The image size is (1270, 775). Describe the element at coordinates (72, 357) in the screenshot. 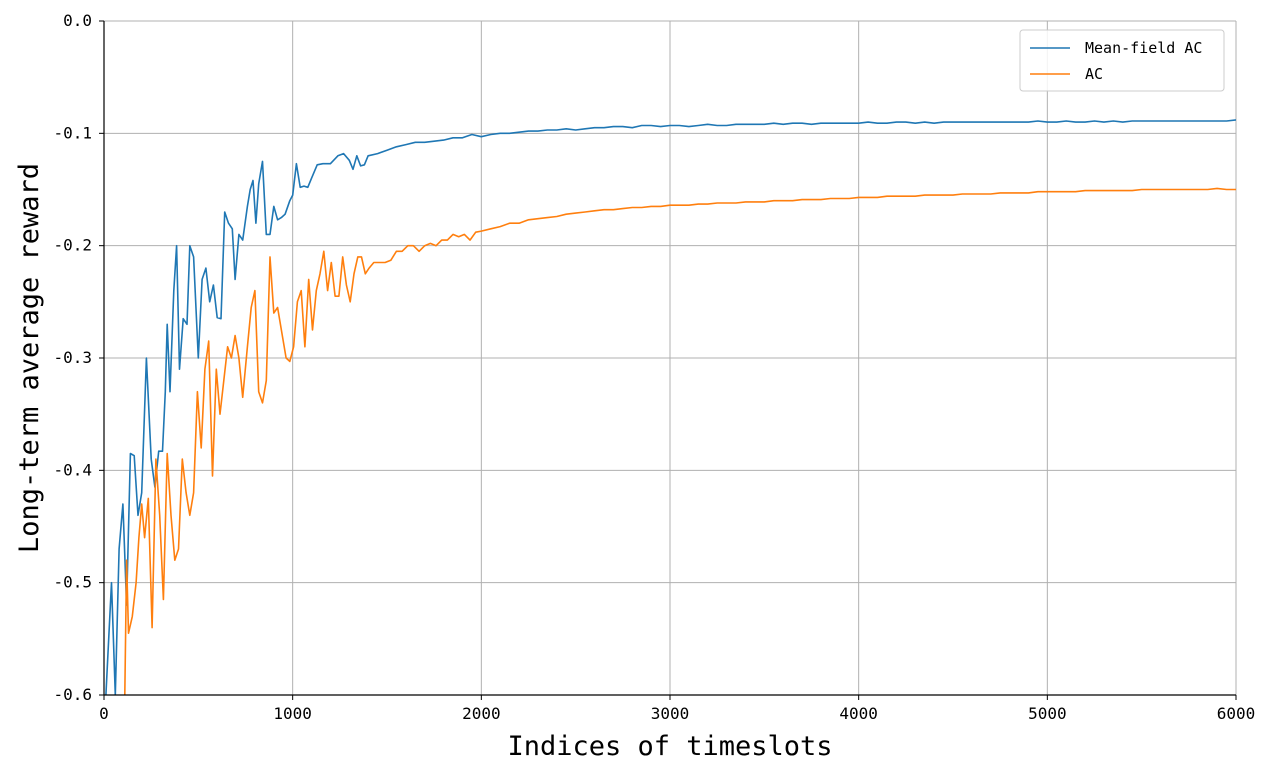

I see `y-tick-label: -0.3` at that location.